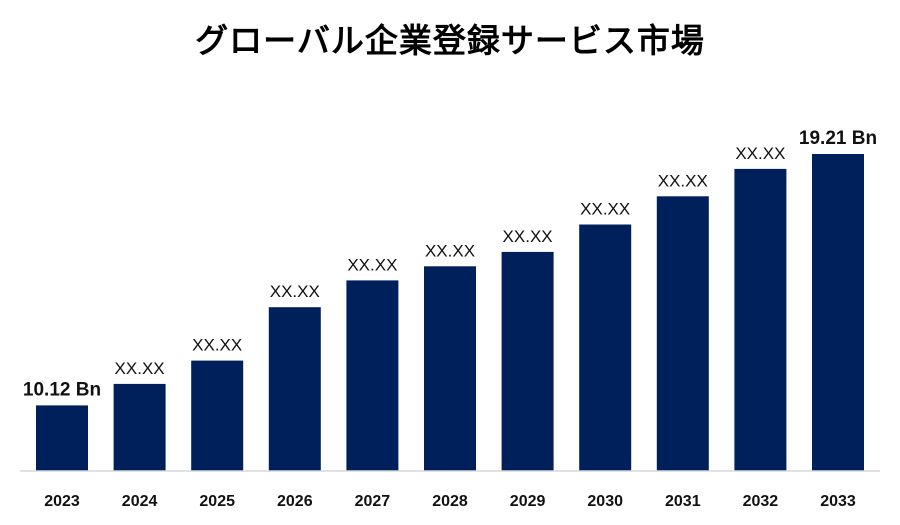 This screenshot has width=900, height=525. I want to click on data-label-2031: XX.XX, so click(683, 180).